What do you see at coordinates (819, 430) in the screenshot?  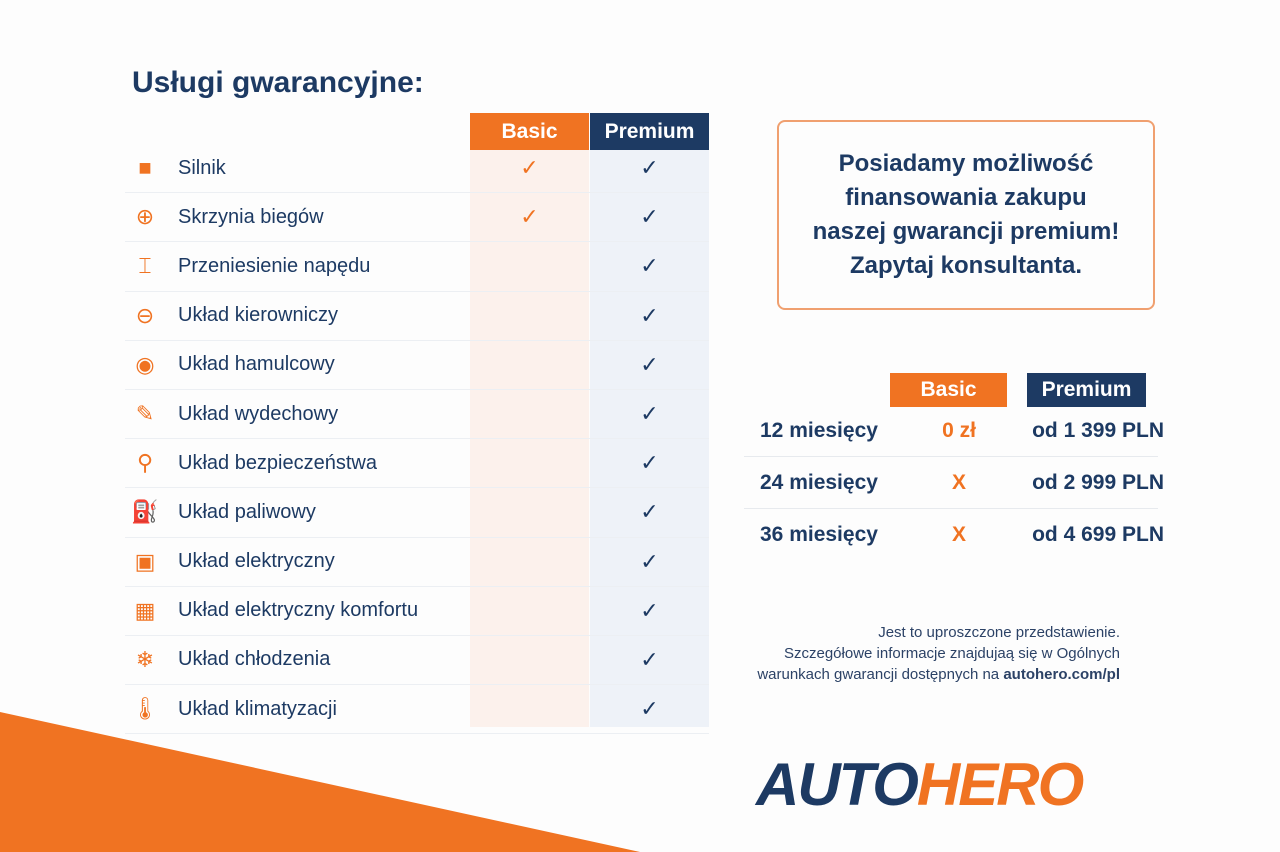 I see `period-label: 12 miesięcy` at bounding box center [819, 430].